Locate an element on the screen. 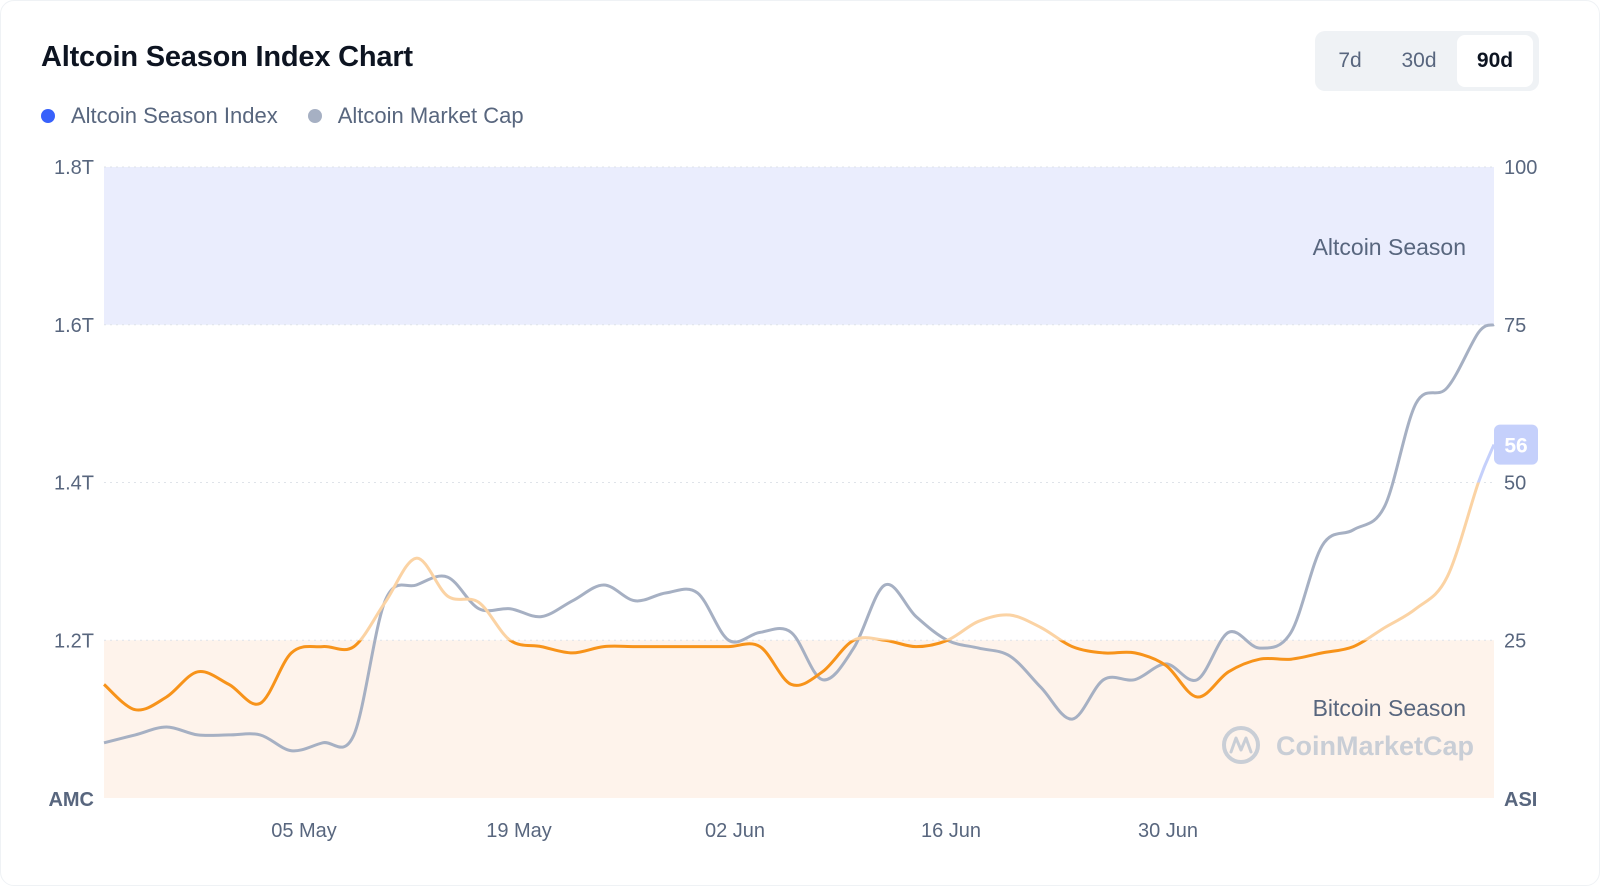  chart-legend: Altcoin Season Index Altcoin Market Cap is located at coordinates (297, 116).